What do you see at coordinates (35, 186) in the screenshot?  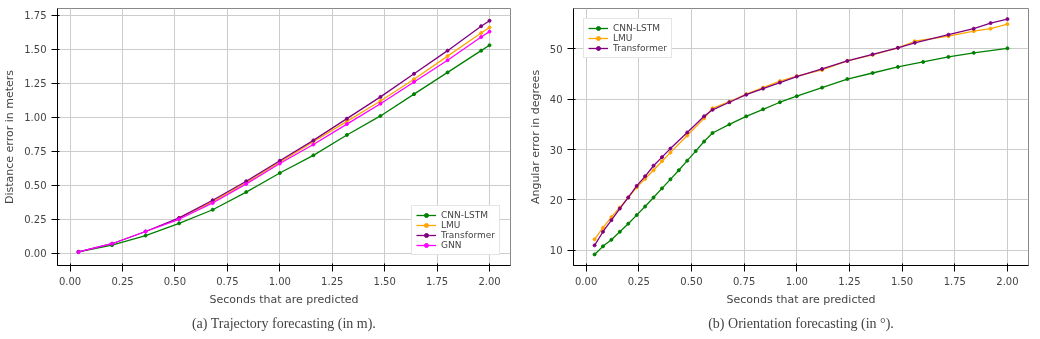 I see `y-tick-label: 0.50` at bounding box center [35, 186].